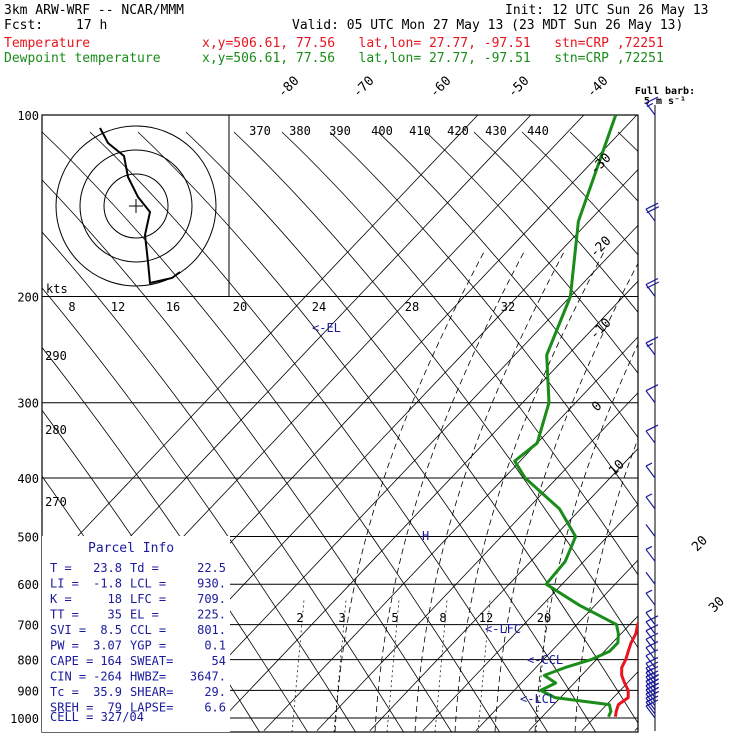  I want to click on mixing-ratio-label: 12, so click(486, 618).